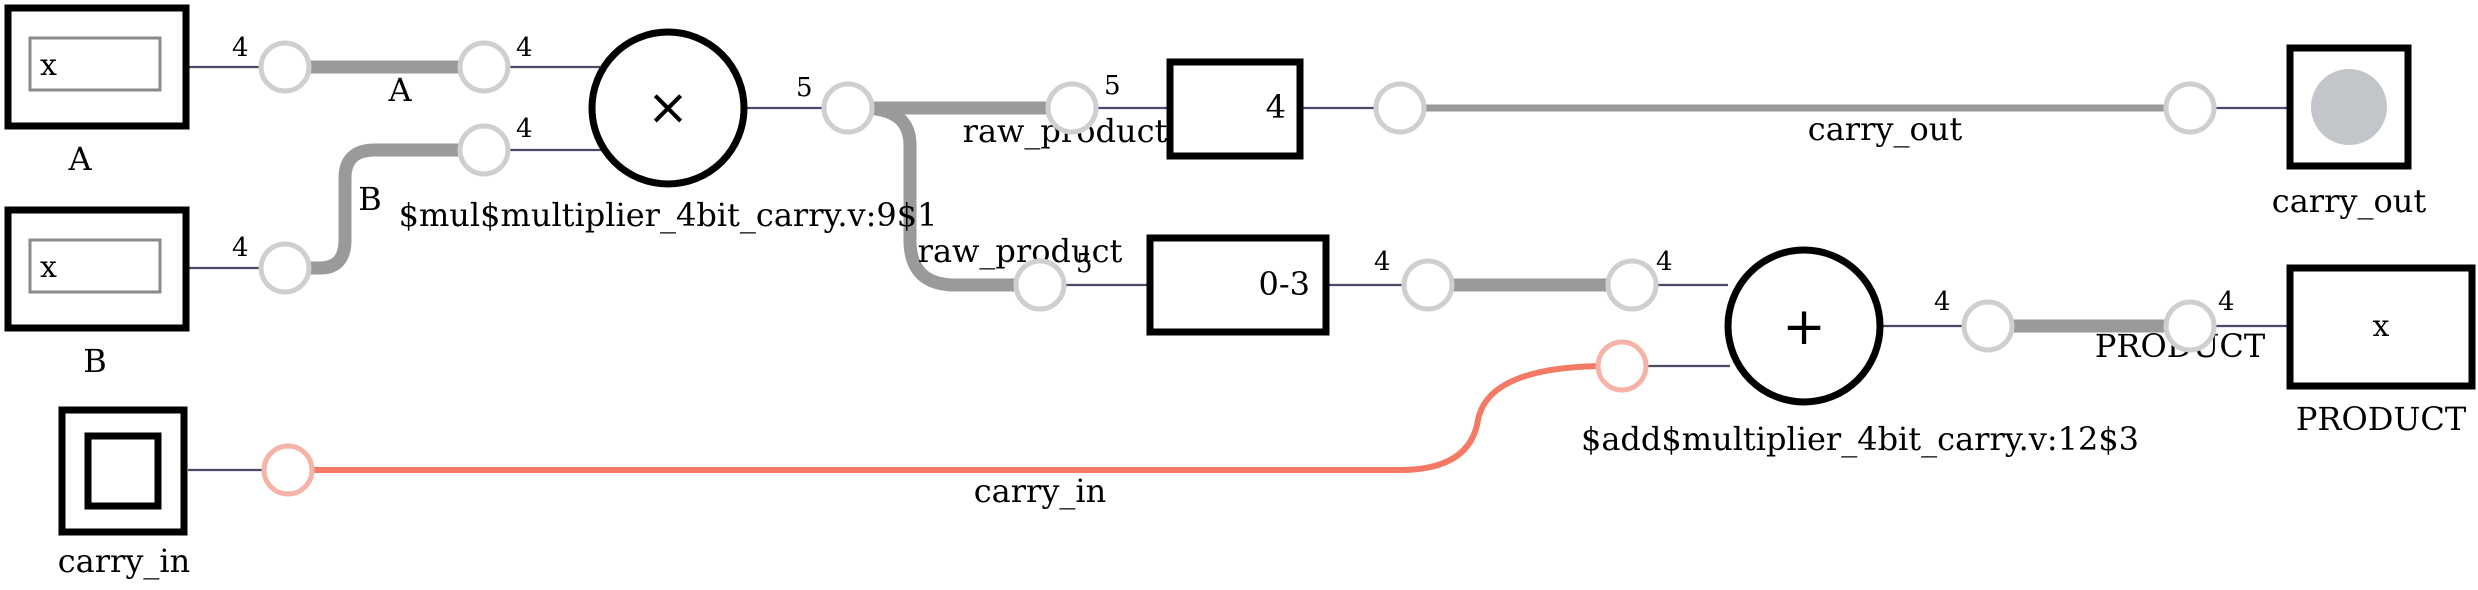 The width and height of the screenshot is (2478, 590). Describe the element at coordinates (95, 266) in the screenshot. I see `input-b-field` at that location.